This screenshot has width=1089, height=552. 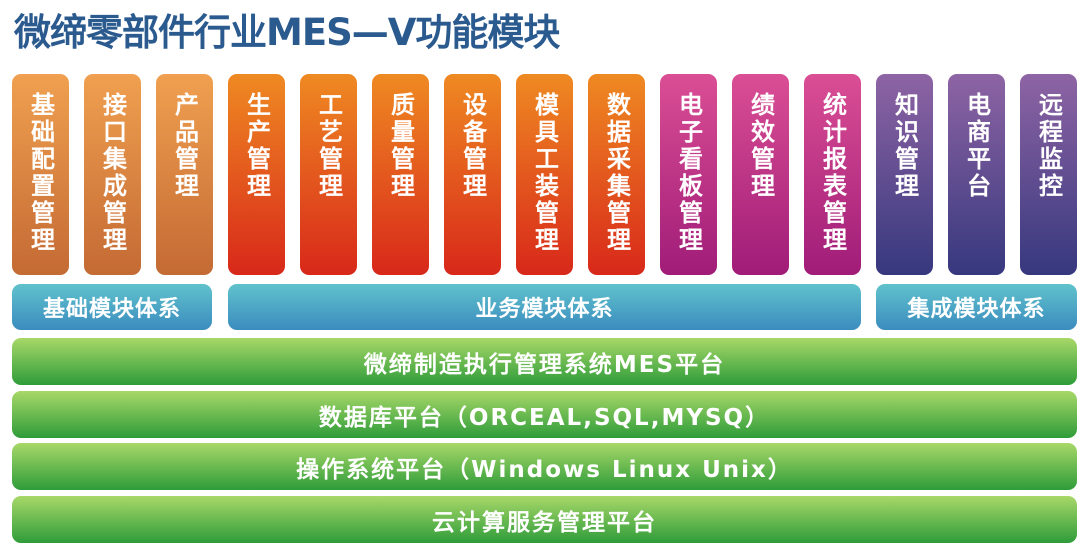 What do you see at coordinates (400, 146) in the screenshot?
I see `module-label: 质量管理` at bounding box center [400, 146].